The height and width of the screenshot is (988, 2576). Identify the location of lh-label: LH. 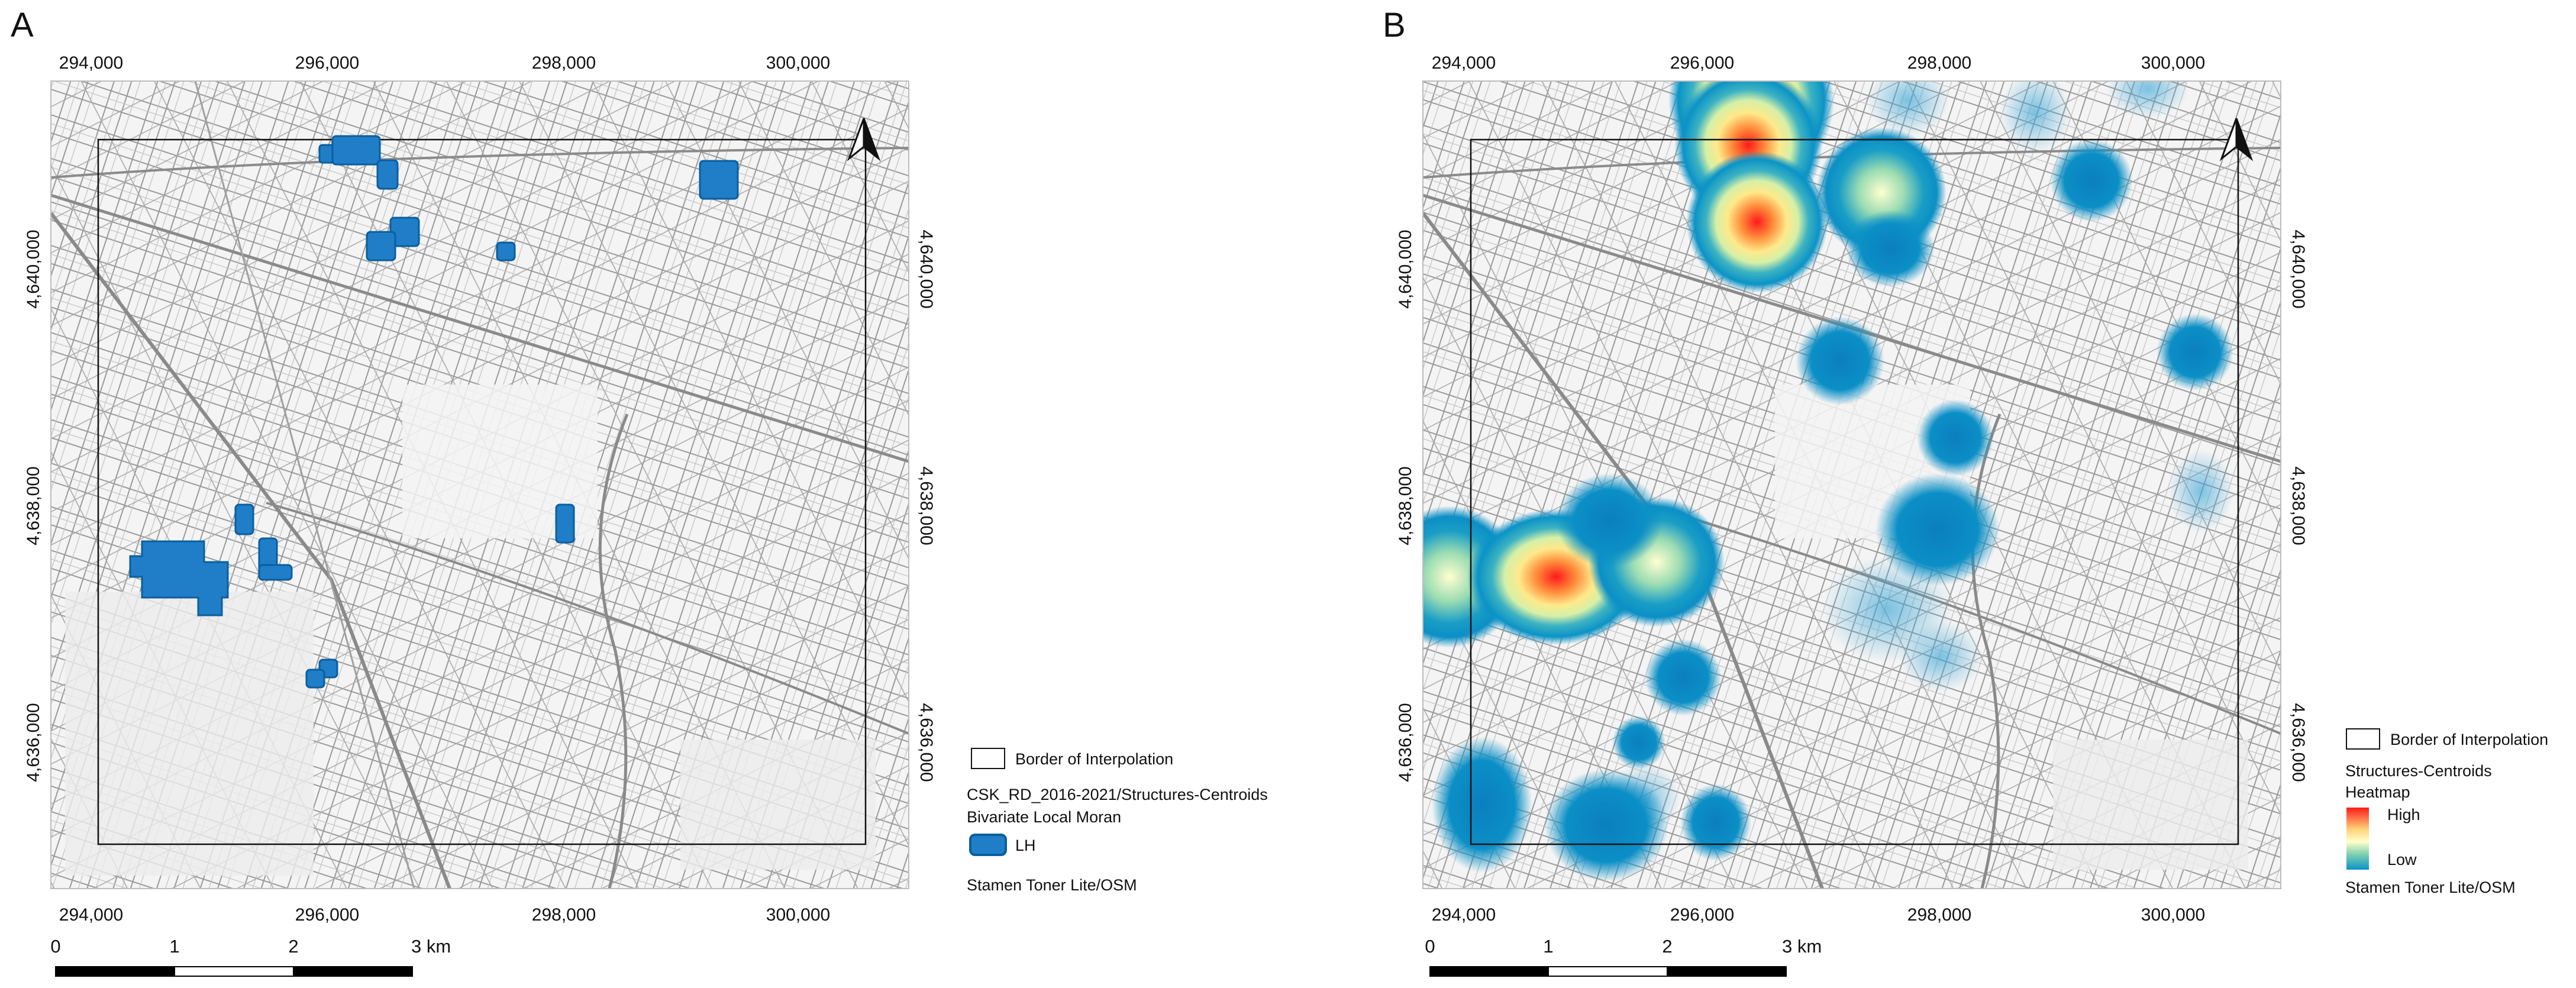
(1025, 845).